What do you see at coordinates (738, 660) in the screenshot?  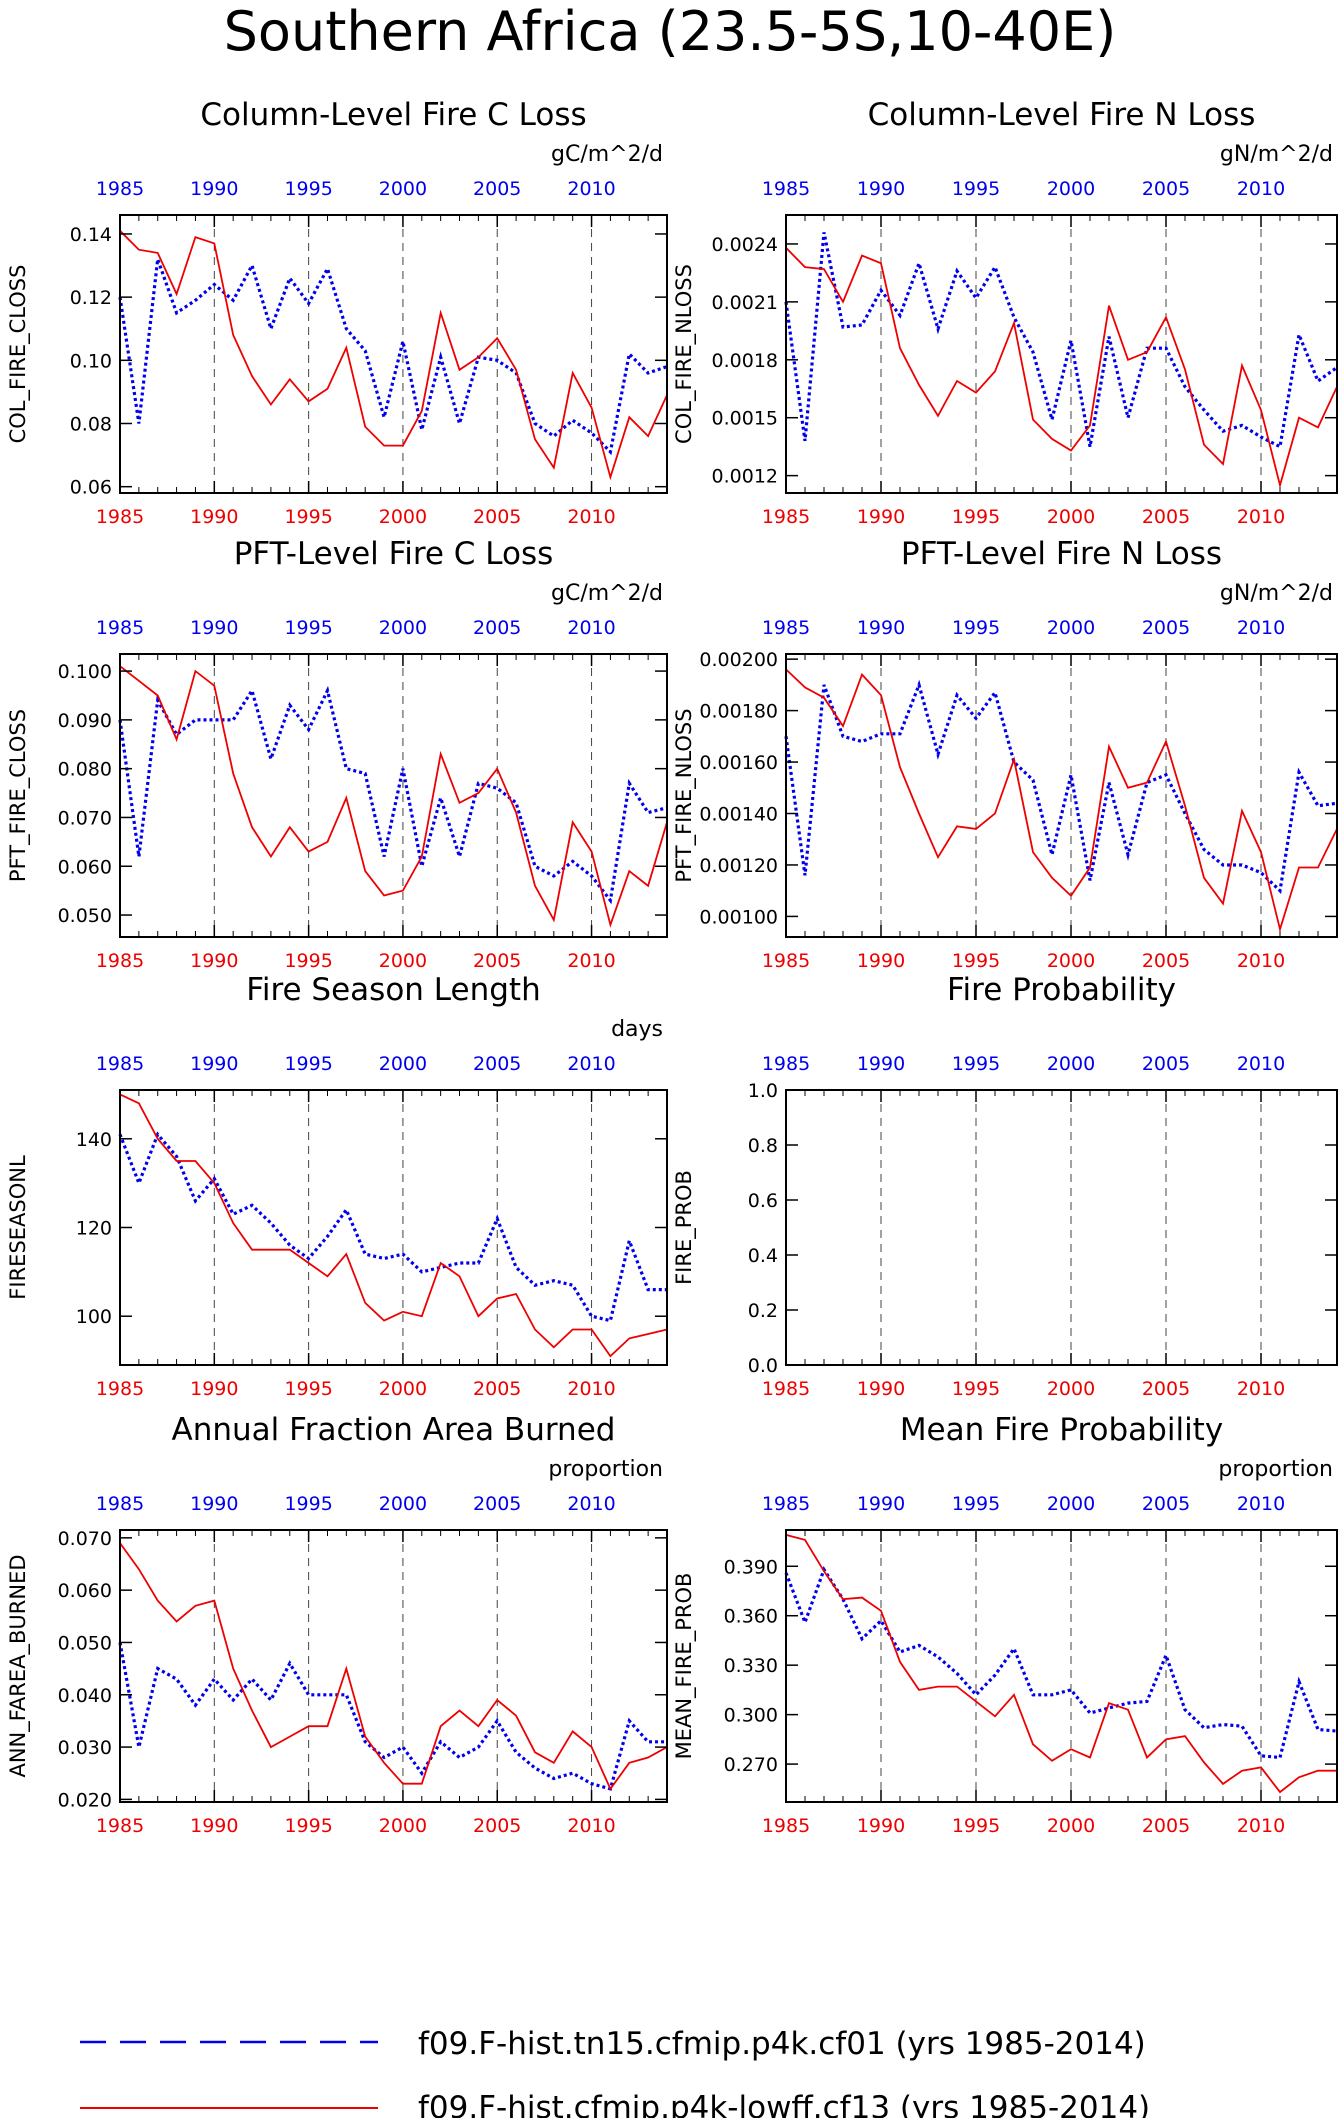 I see `y-tick-label: 0.00200` at bounding box center [738, 660].